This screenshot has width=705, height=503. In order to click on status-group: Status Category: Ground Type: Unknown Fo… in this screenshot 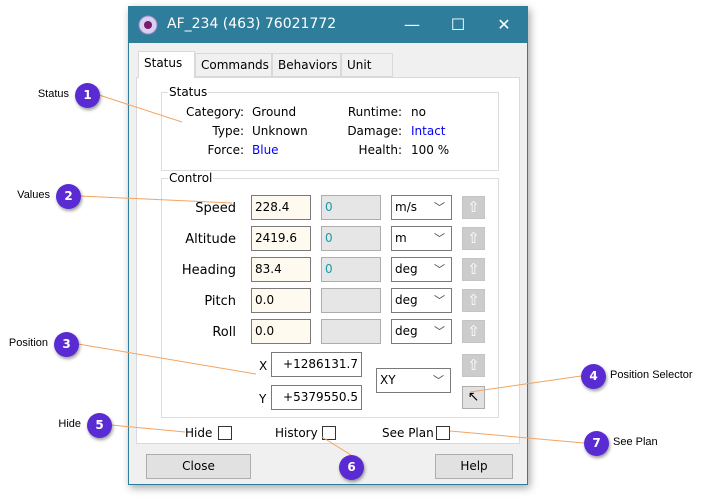, I will do `click(330, 128)`.